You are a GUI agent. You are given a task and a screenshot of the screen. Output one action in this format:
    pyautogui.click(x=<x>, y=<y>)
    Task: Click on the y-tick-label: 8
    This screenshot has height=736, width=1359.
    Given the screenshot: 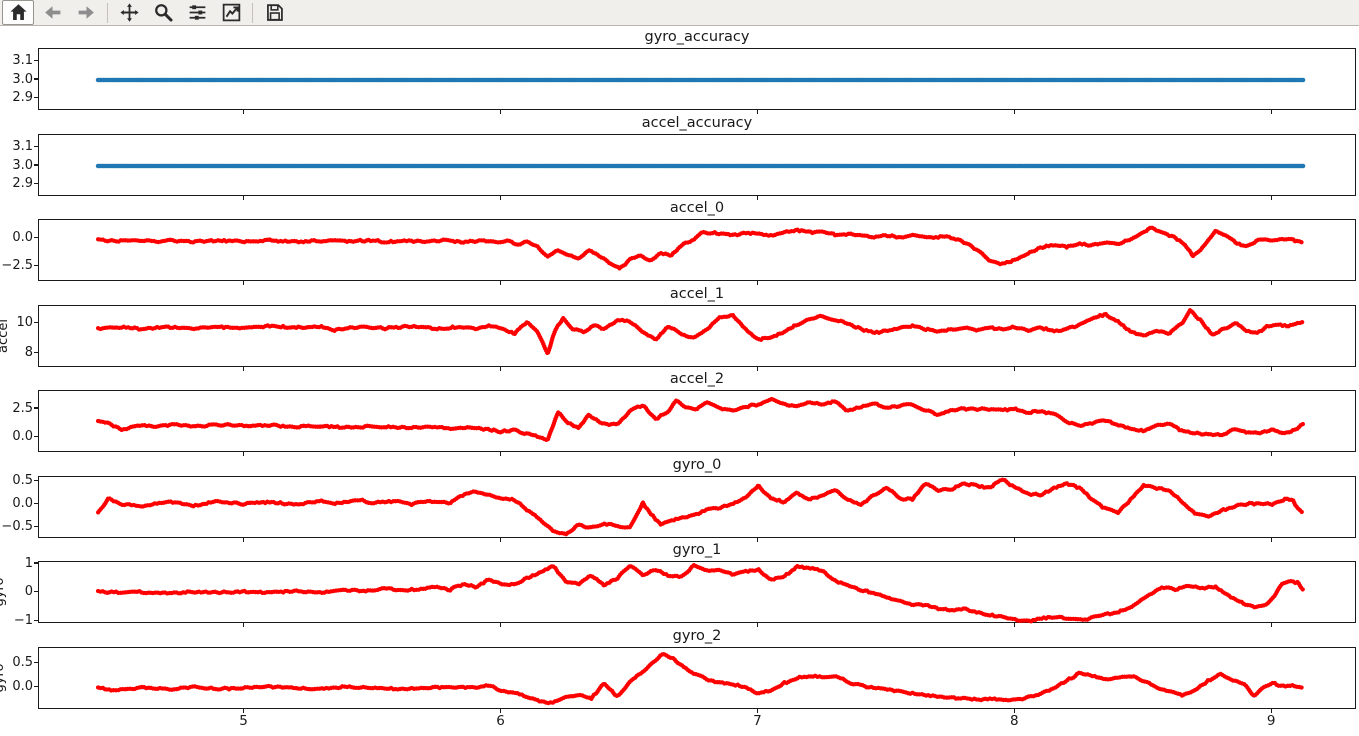 What is the action you would take?
    pyautogui.click(x=28, y=352)
    